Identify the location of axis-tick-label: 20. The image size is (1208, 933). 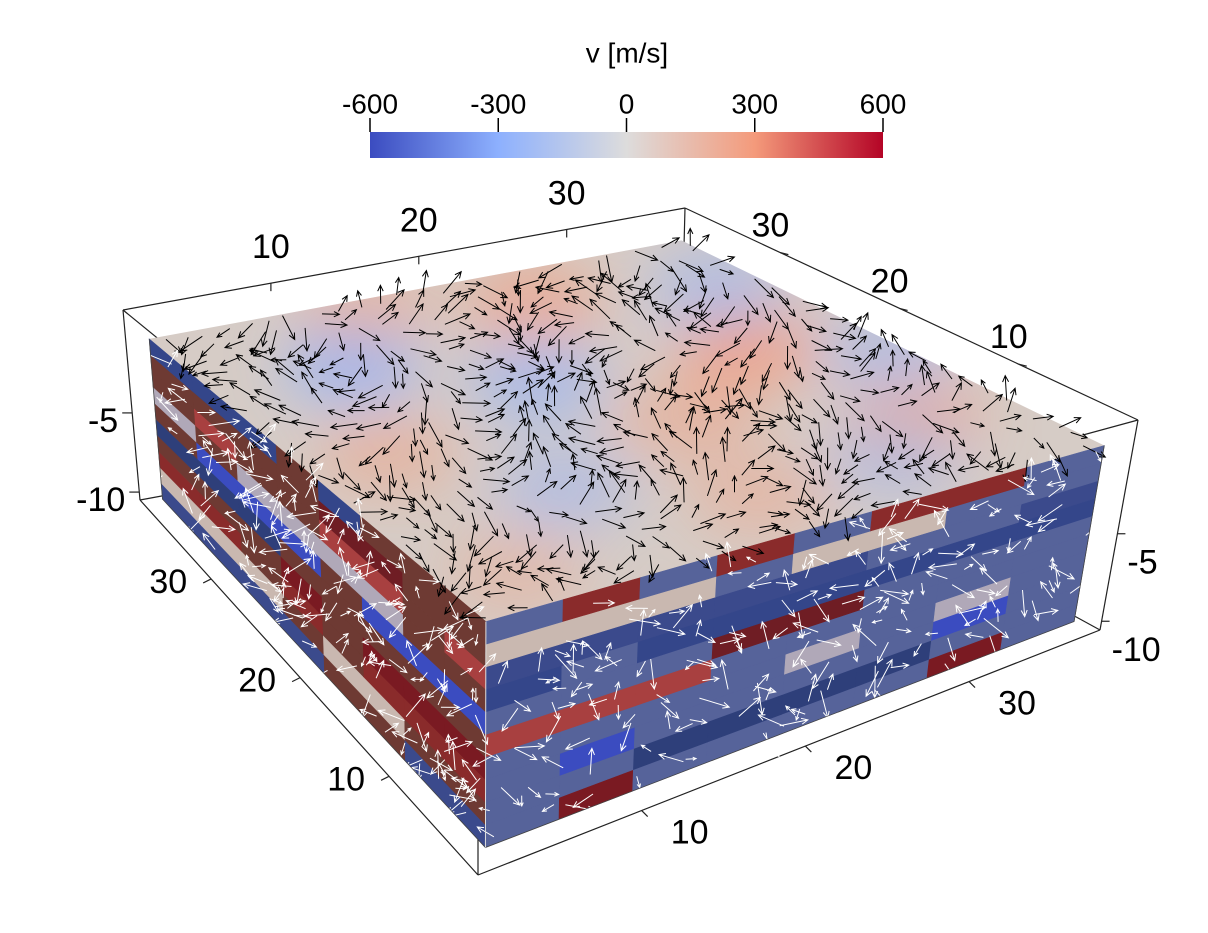
(257, 681).